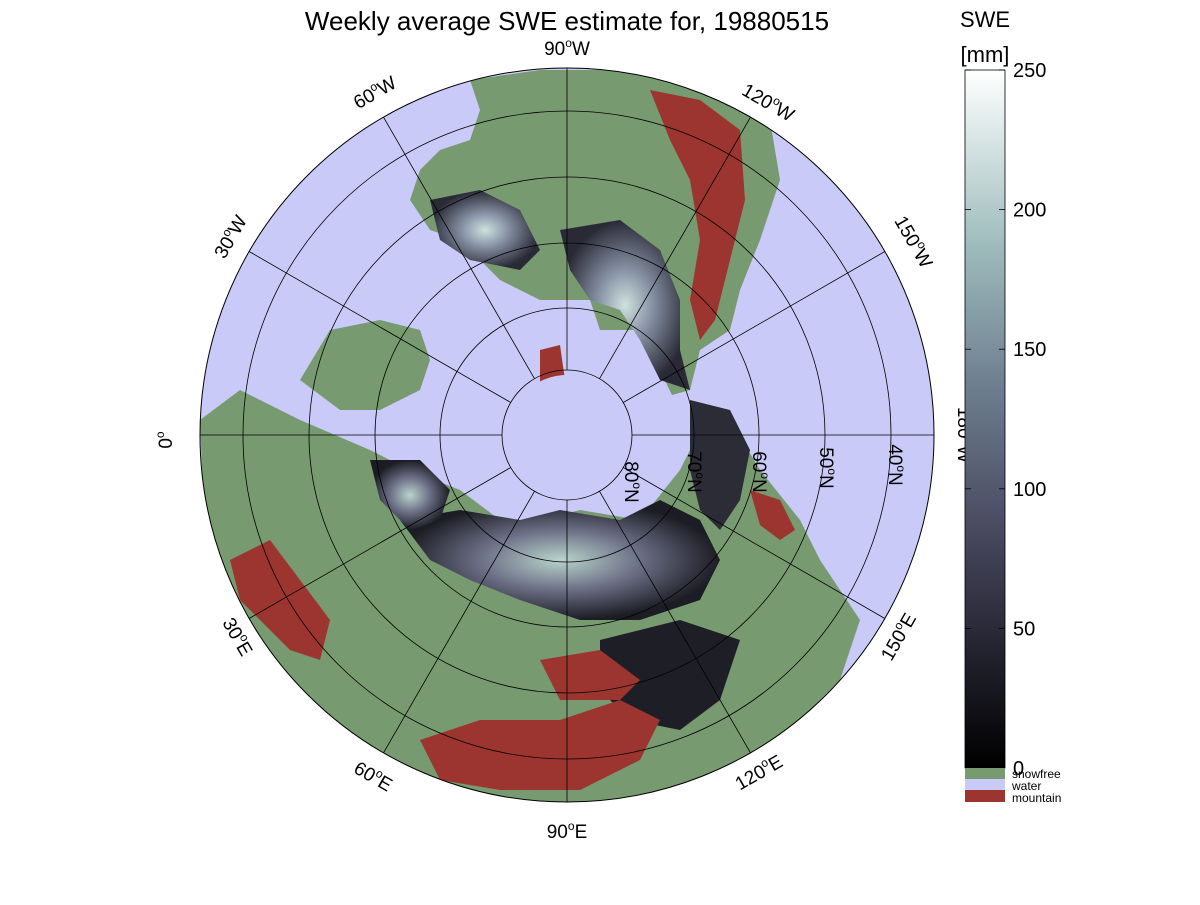 The width and height of the screenshot is (1200, 905). Describe the element at coordinates (560, 560) in the screenshot. I see `snow-siberia` at that location.